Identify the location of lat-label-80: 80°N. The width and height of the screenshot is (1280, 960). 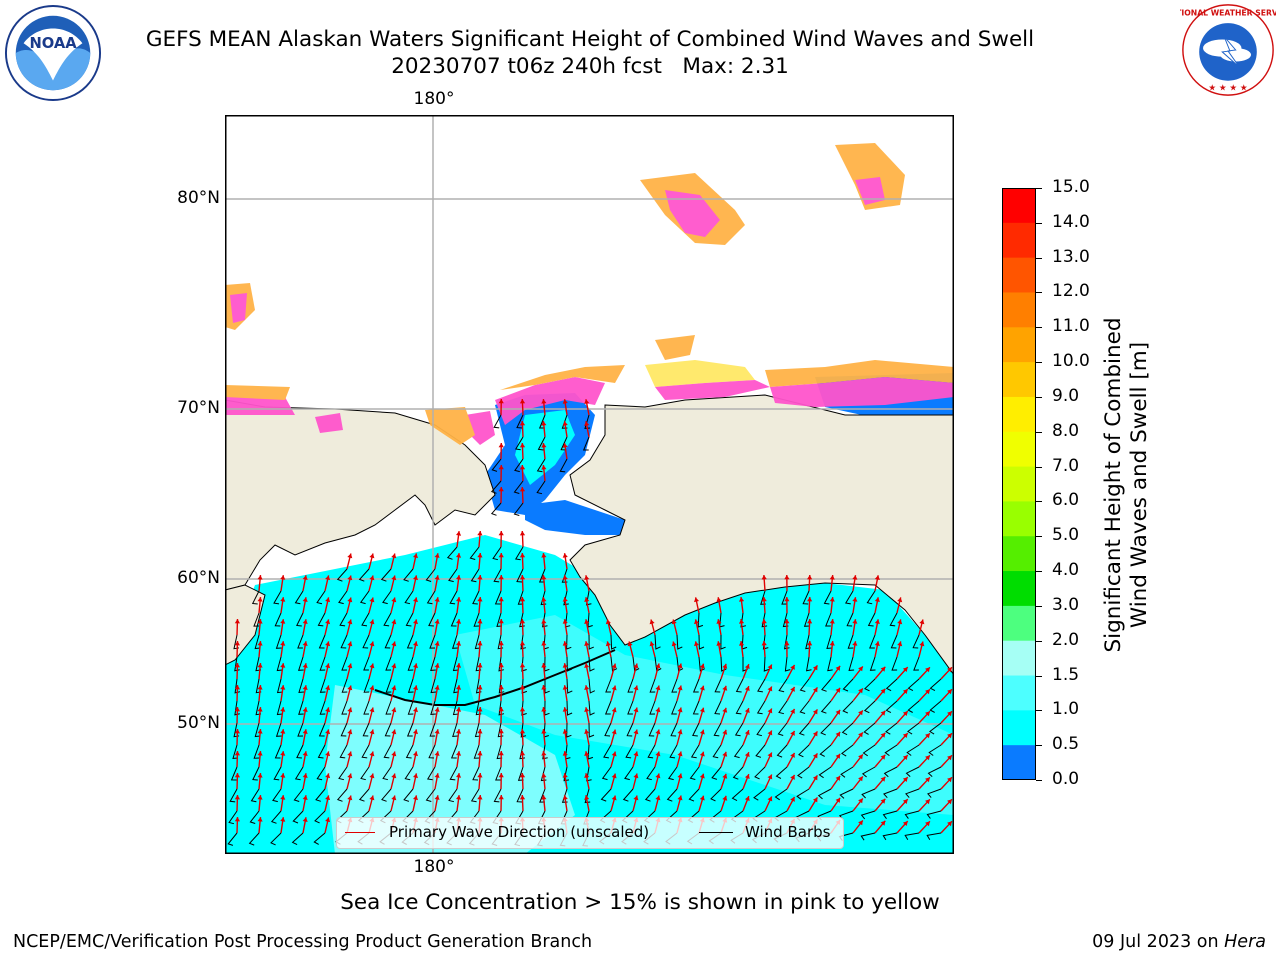
(198, 198).